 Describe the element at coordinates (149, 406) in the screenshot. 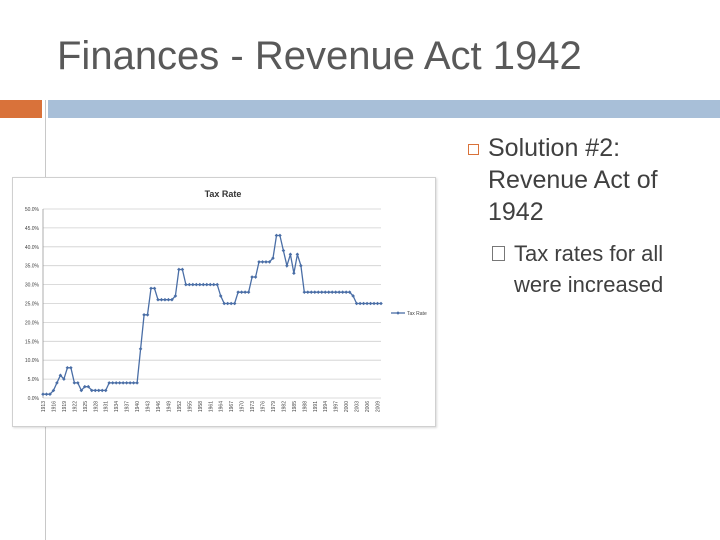

I see `x-tick-label: 1943` at that location.